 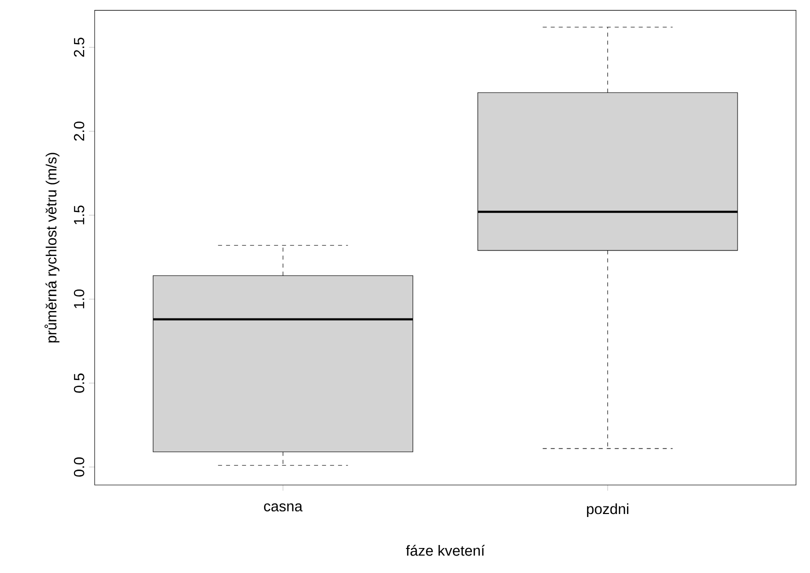 I want to click on y-tick-label: 0.5, so click(x=79, y=383).